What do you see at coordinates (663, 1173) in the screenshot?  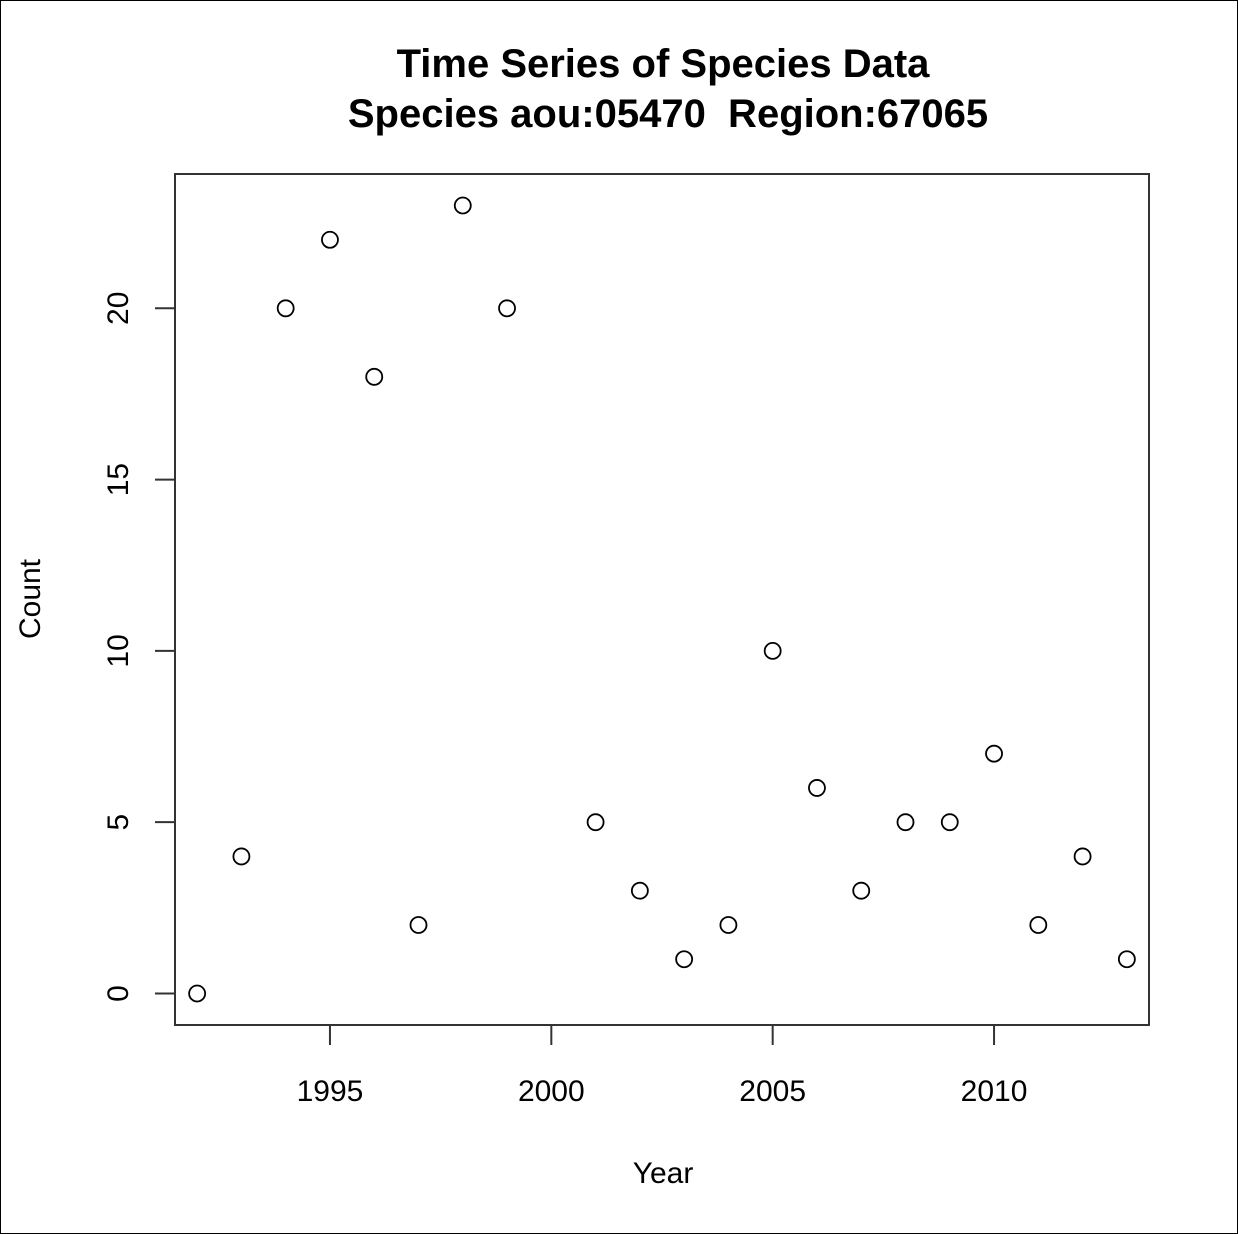 I see `x-axis-label: Year` at bounding box center [663, 1173].